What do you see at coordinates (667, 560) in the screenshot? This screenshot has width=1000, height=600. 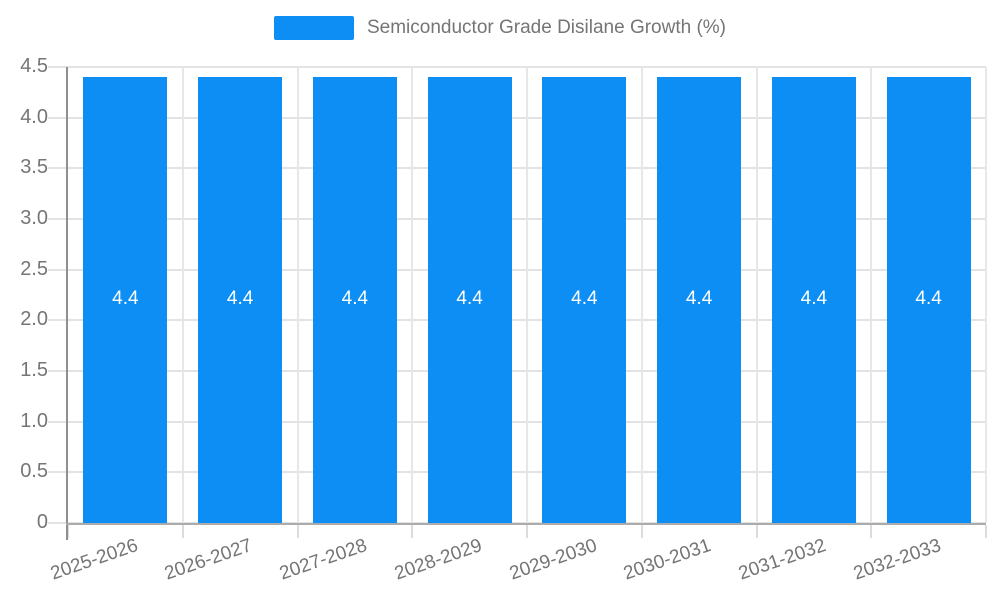 I see `x-axis-tick-label: 2030-2031` at bounding box center [667, 560].